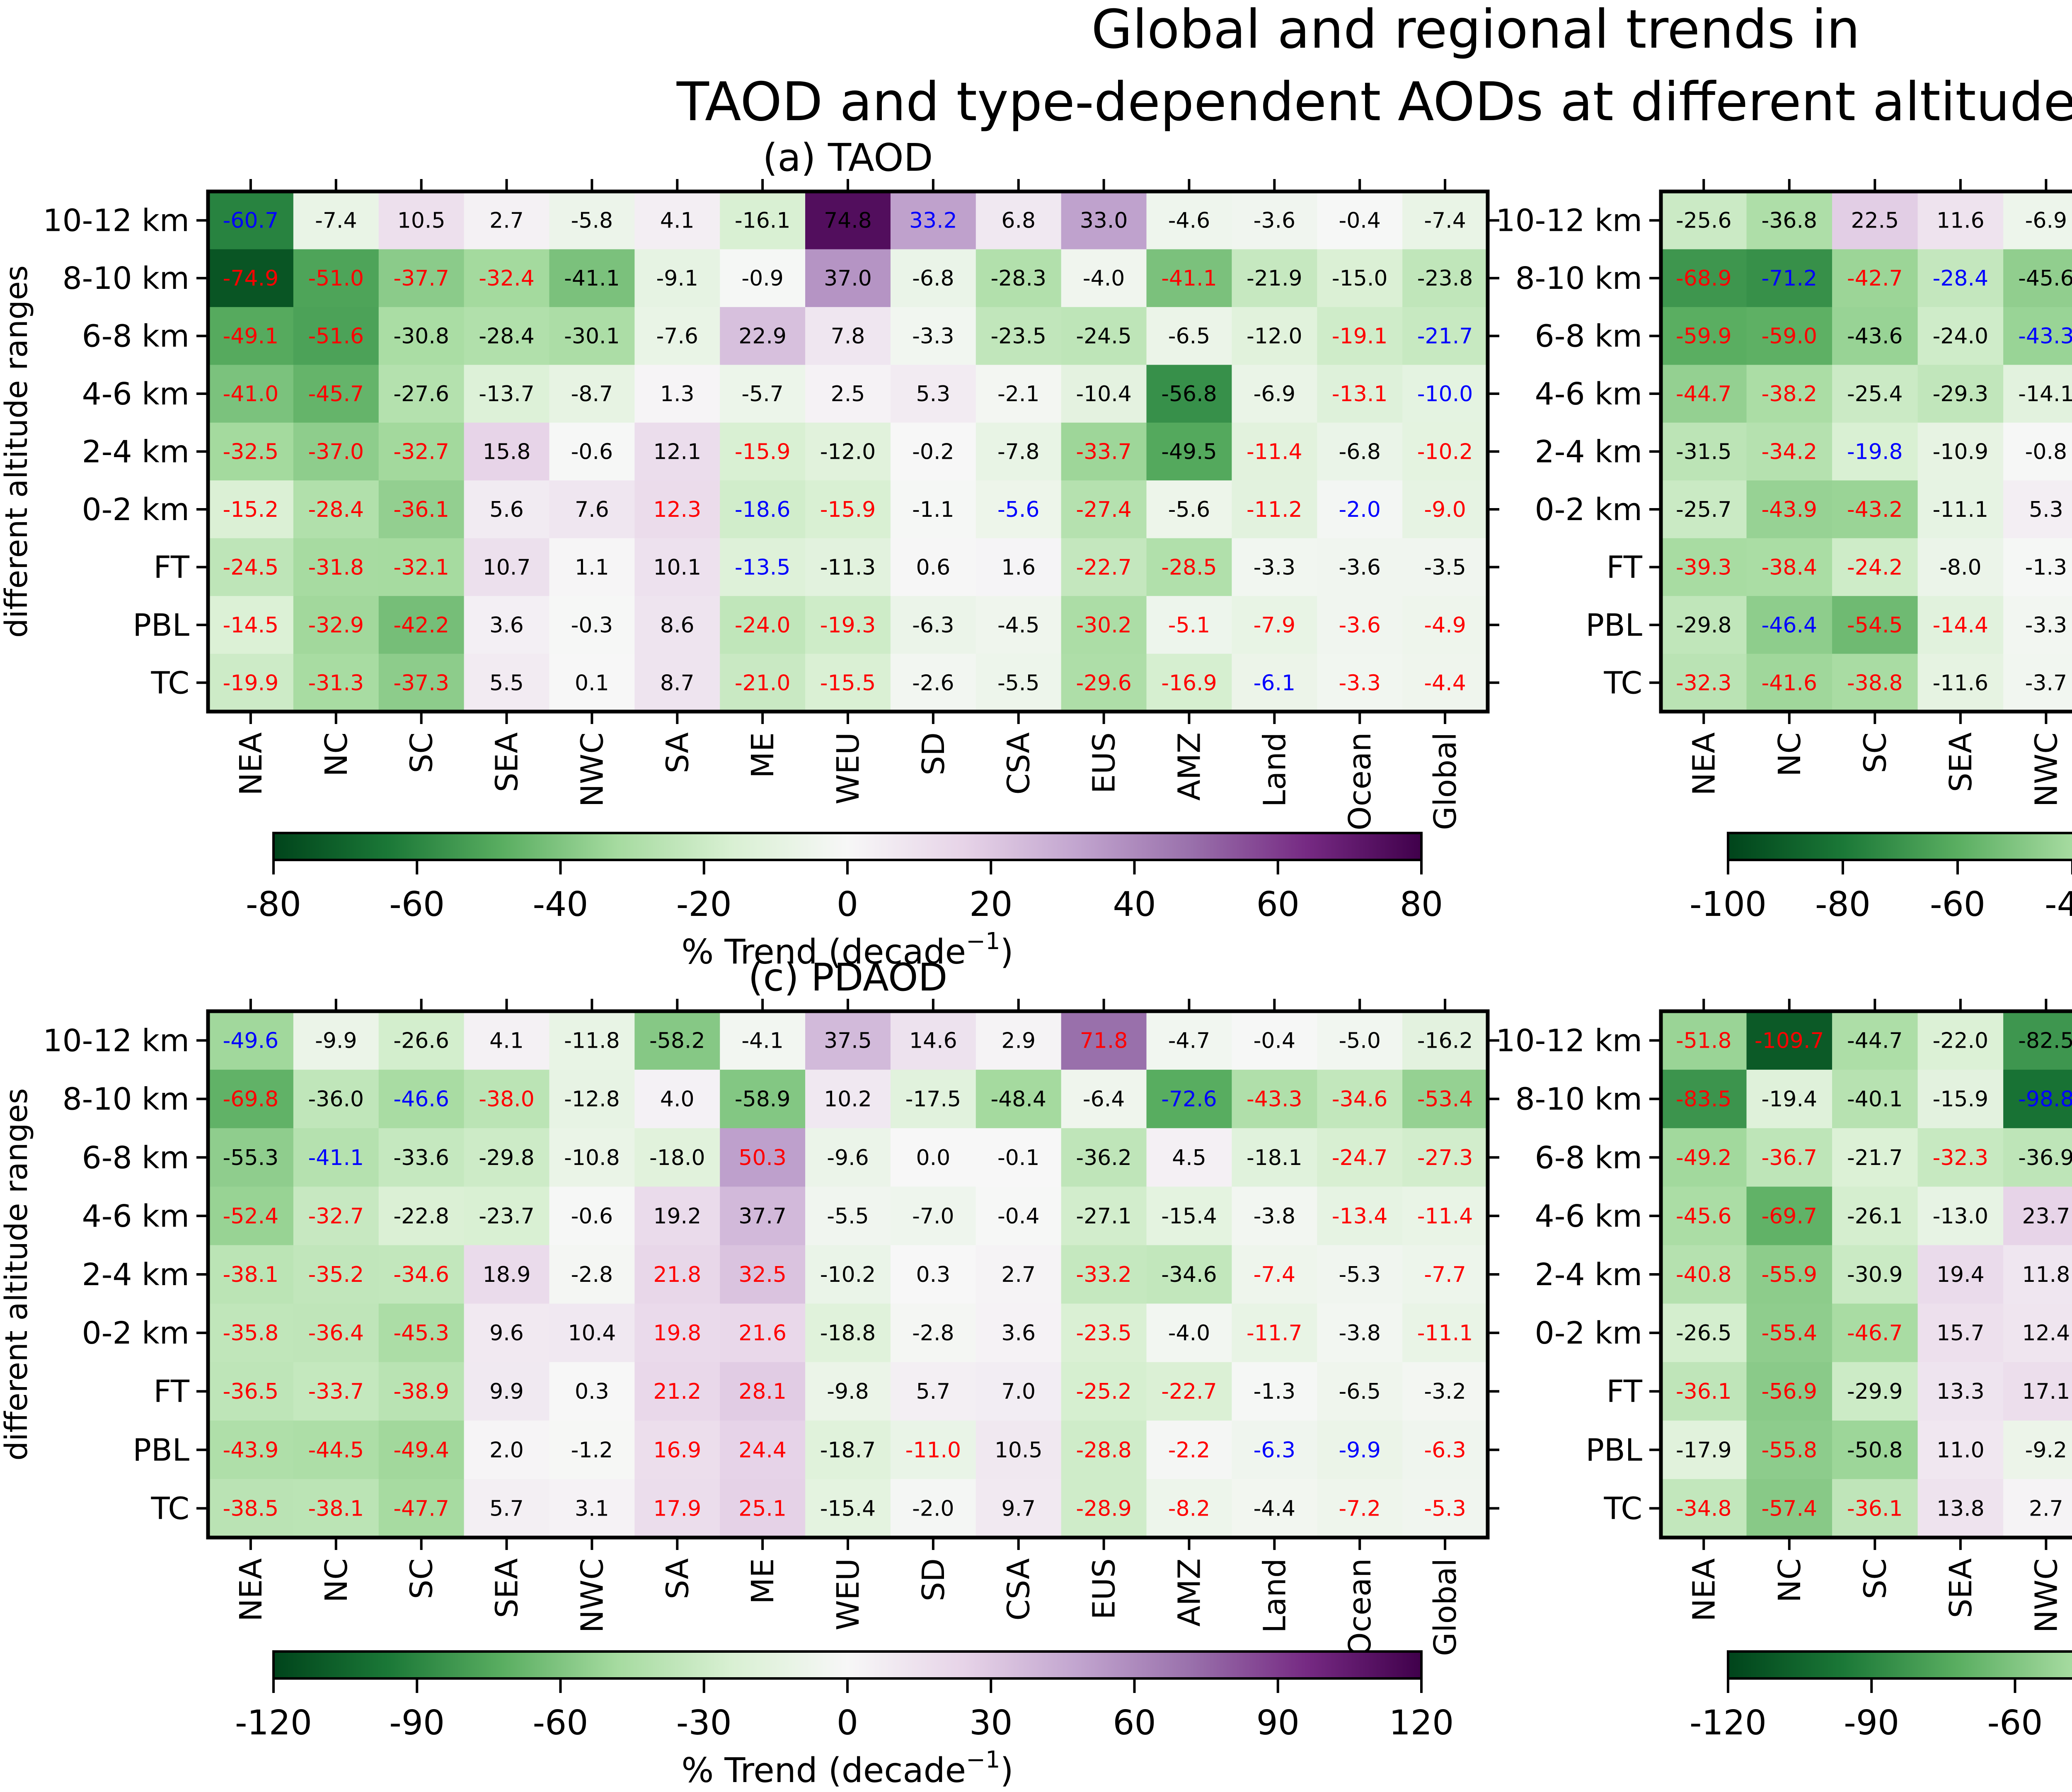 This screenshot has width=2072, height=1792. I want to click on colorbar-tick-label: 80, so click(1421, 904).